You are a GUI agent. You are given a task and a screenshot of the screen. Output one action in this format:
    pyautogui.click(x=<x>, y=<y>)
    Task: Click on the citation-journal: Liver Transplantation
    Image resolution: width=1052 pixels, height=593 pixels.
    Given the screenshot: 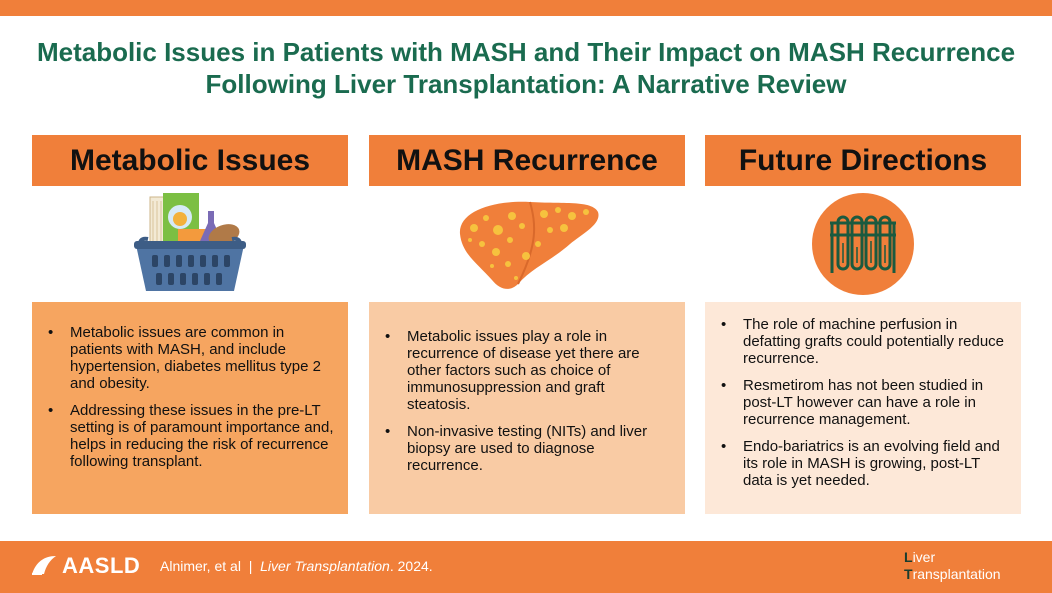 What is the action you would take?
    pyautogui.click(x=325, y=566)
    